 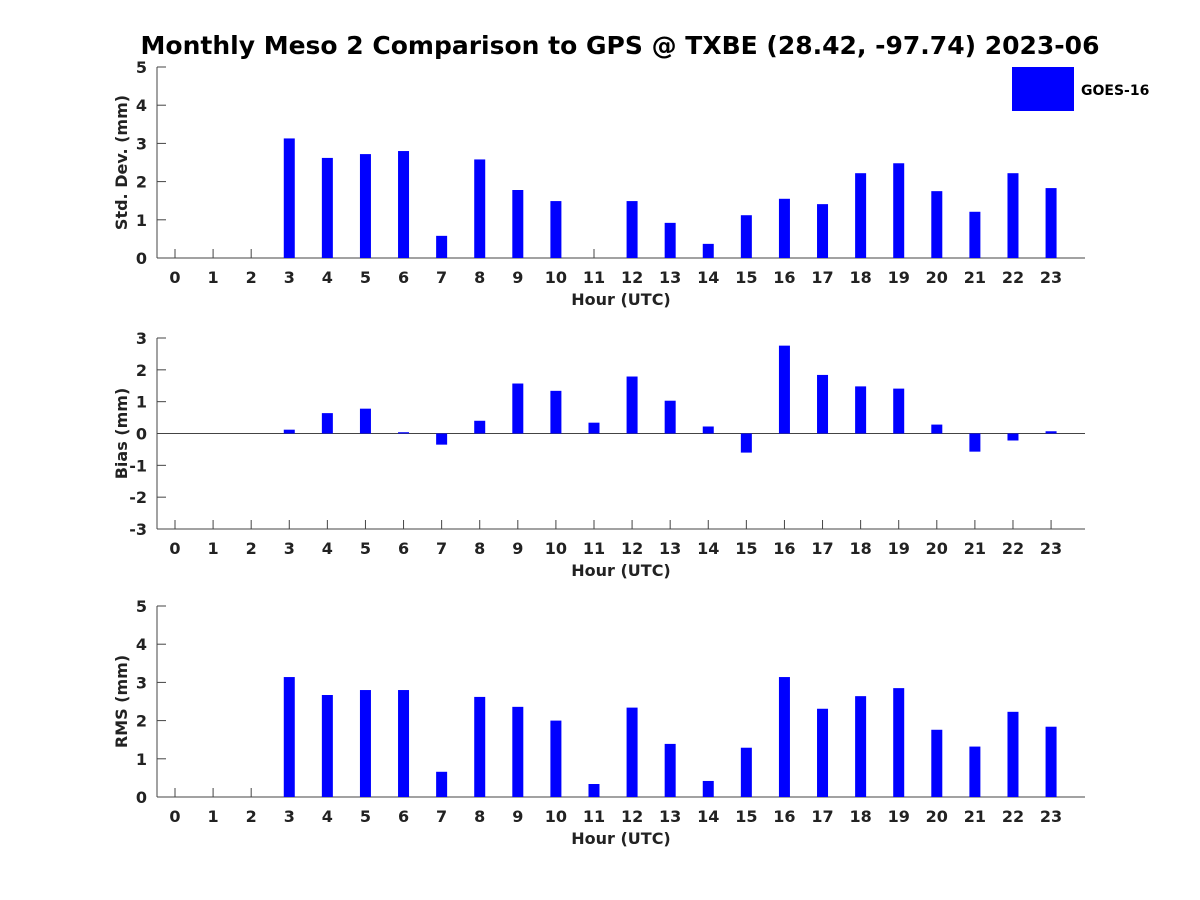 What do you see at coordinates (141, 338) in the screenshot?
I see `bias-y-tick-label: 3` at bounding box center [141, 338].